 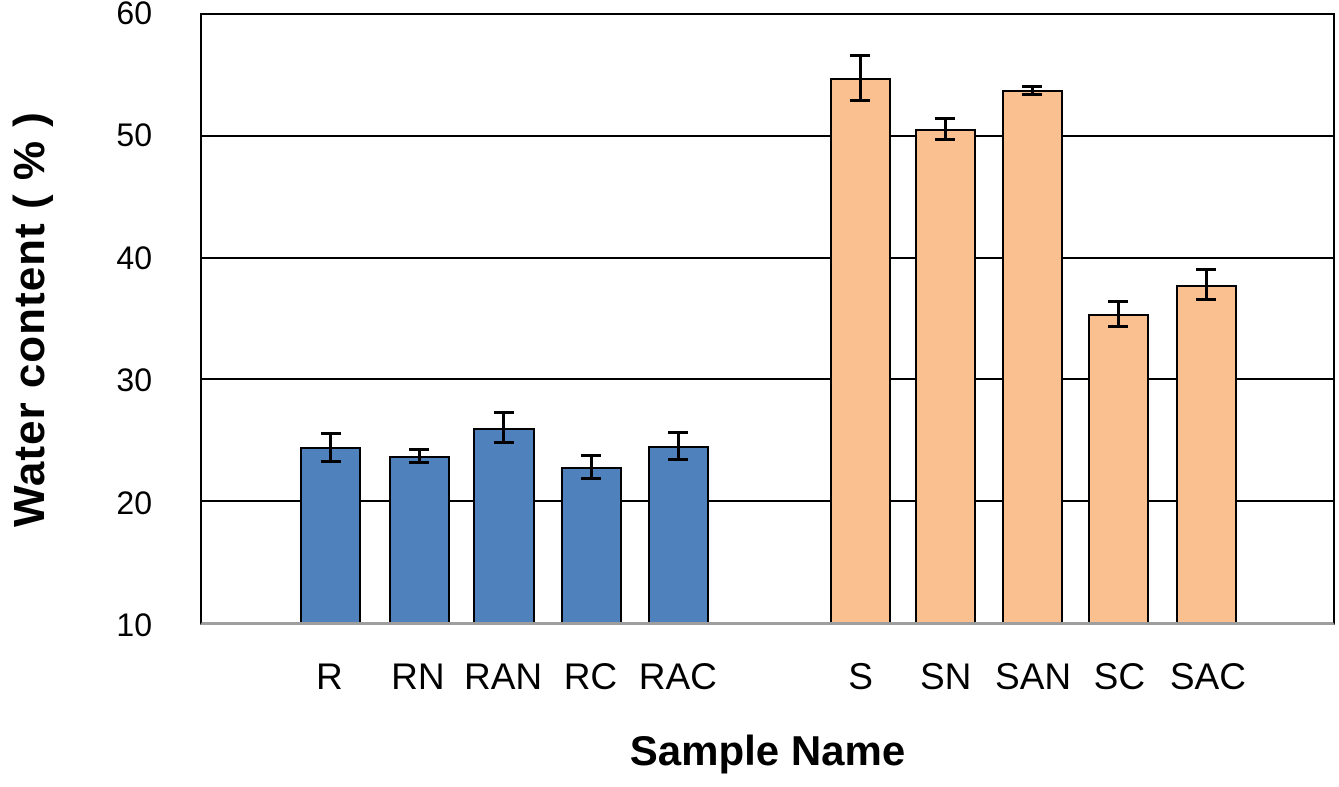 I want to click on y-tick-label-10: 10, so click(x=134, y=625).